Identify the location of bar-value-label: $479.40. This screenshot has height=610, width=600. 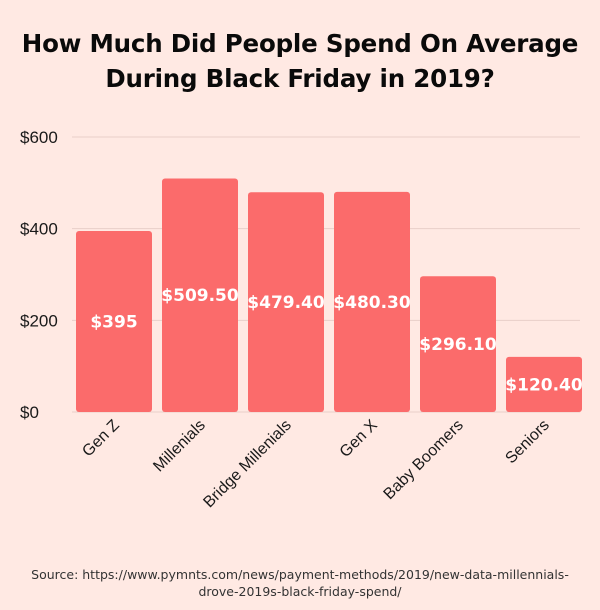
(286, 303).